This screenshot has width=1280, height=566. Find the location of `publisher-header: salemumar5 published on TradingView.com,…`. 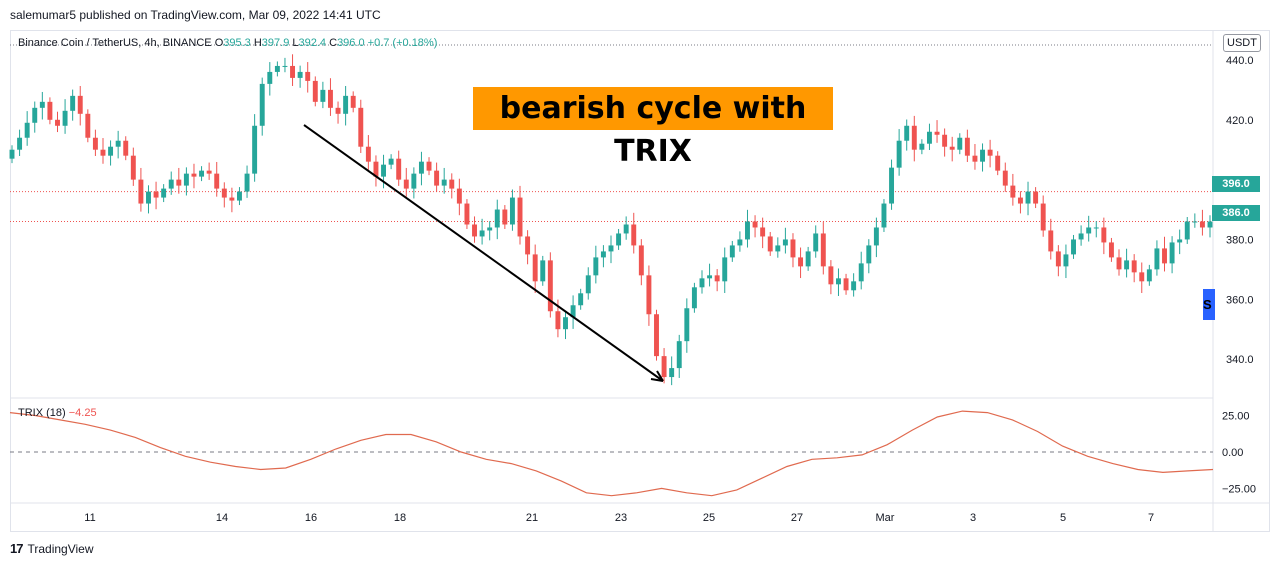

publisher-header: salemumar5 published on TradingView.com,… is located at coordinates (195, 15).